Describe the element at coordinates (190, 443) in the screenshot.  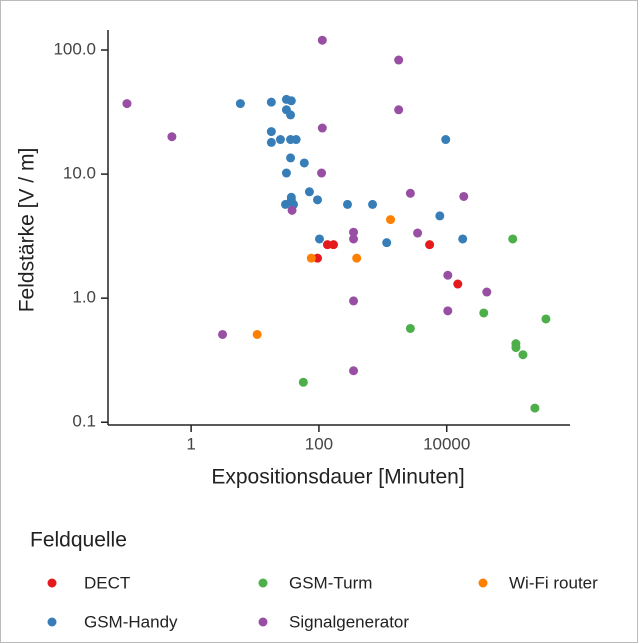
I see `x-tick-label: 1` at that location.